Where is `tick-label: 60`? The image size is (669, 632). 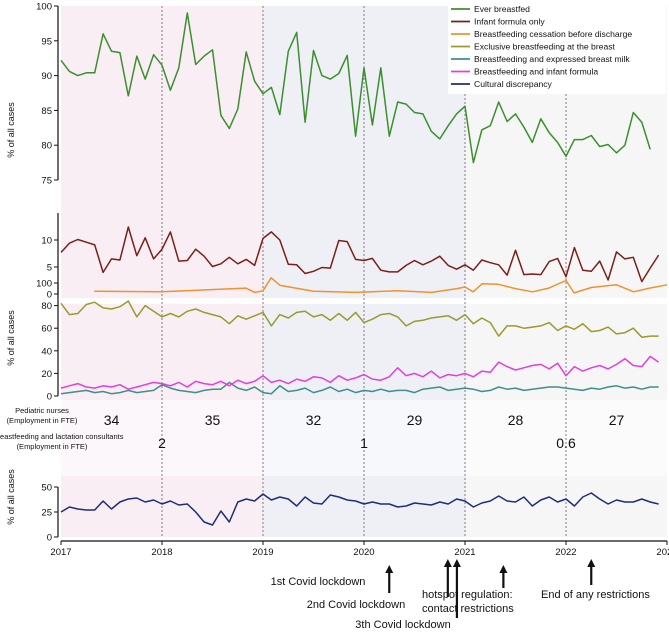
tick-label: 60 is located at coordinates (46, 329).